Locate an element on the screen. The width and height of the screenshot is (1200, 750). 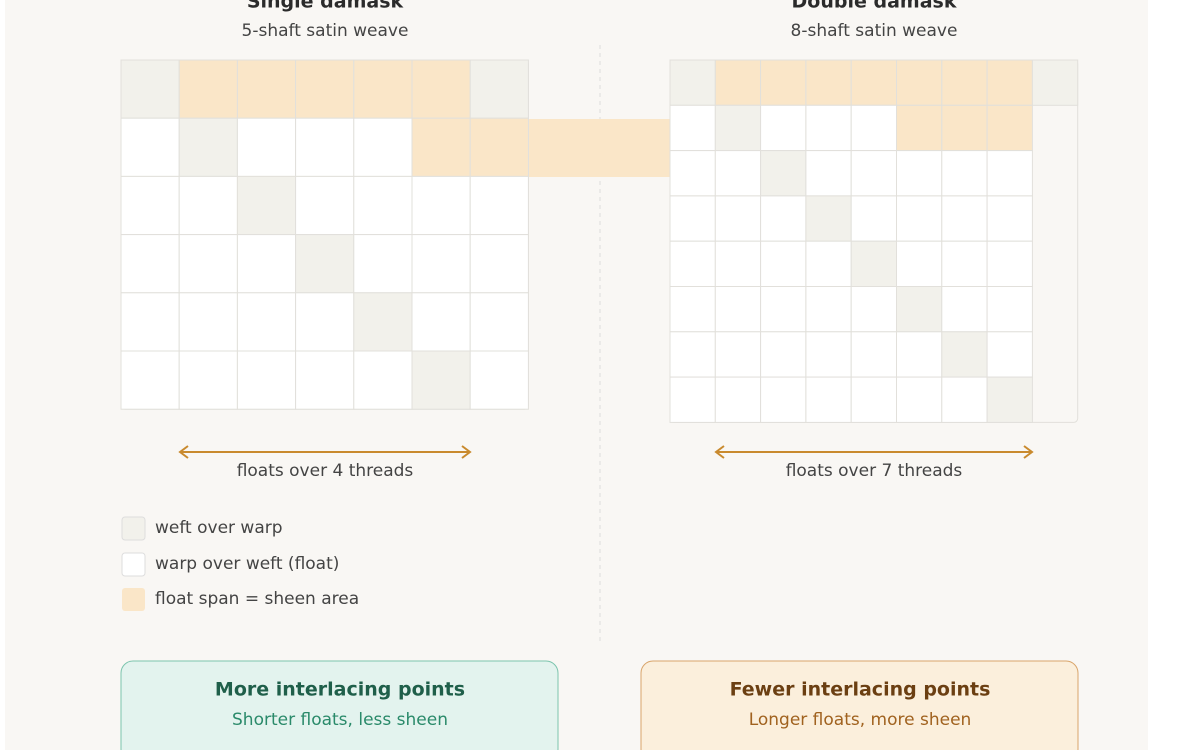
legend-label: weft over warp is located at coordinates (219, 528).